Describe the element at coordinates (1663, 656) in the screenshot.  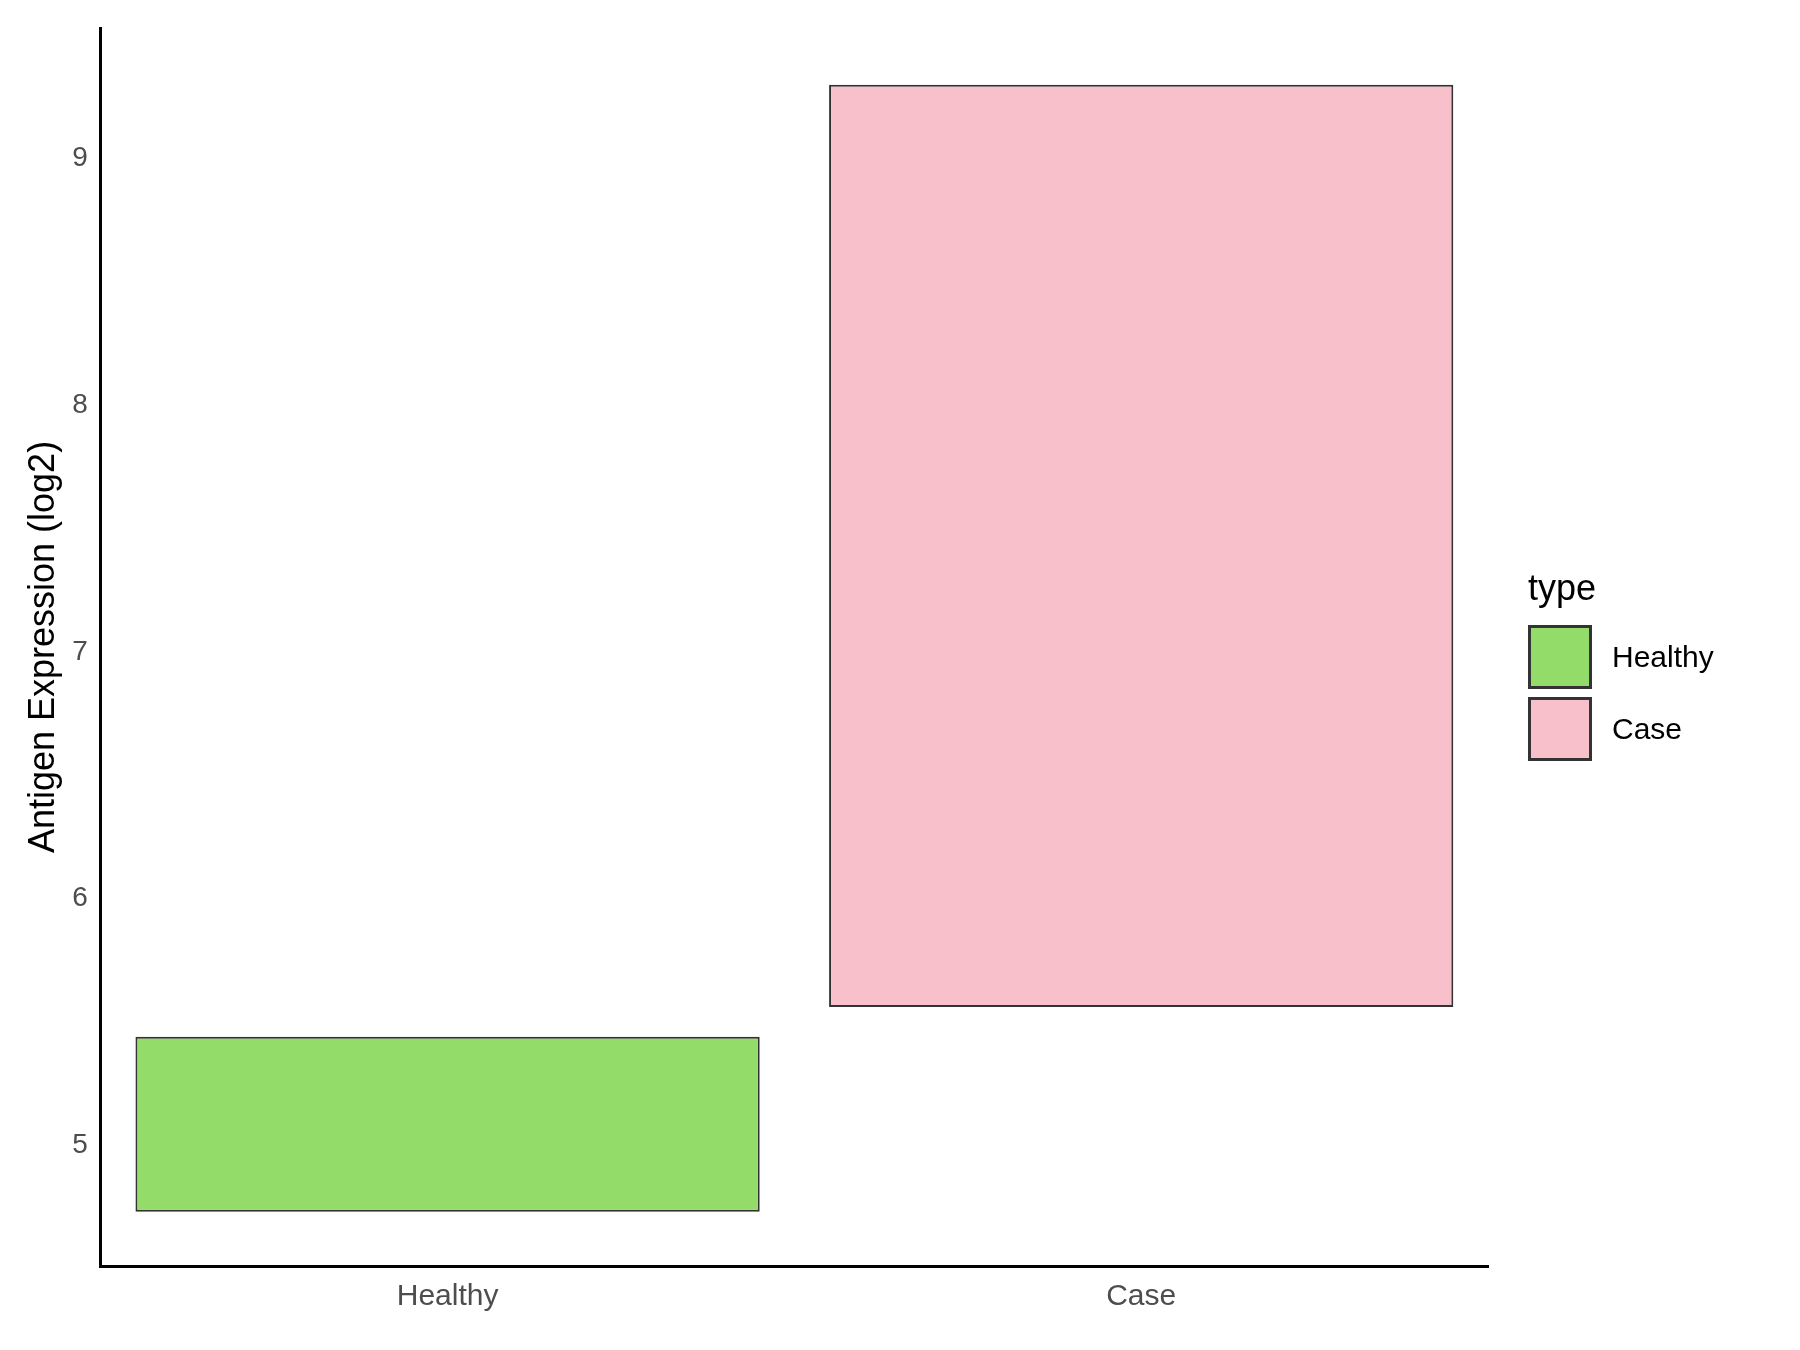
I see `category-label: Healthy` at that location.